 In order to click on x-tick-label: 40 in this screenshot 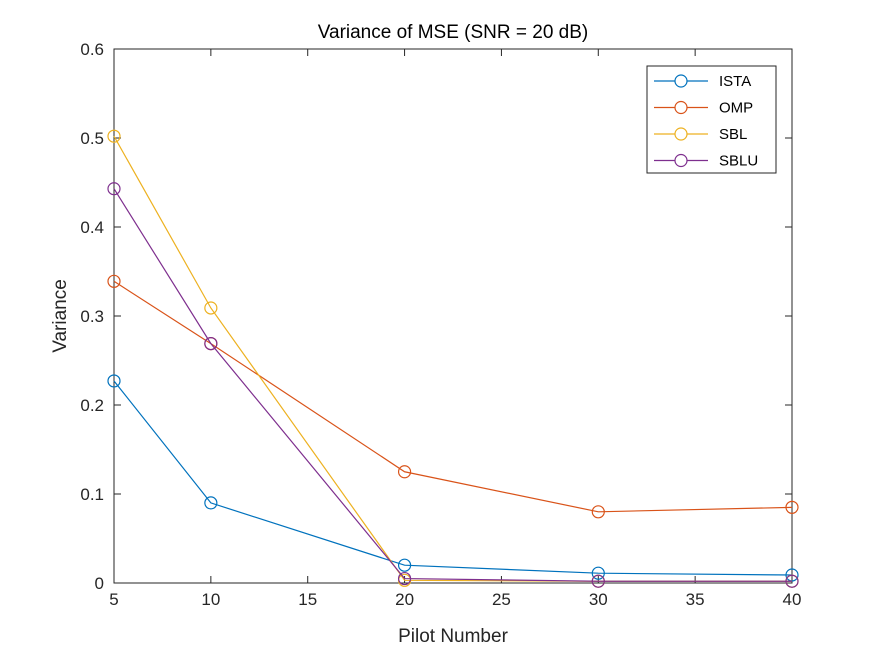, I will do `click(792, 599)`.